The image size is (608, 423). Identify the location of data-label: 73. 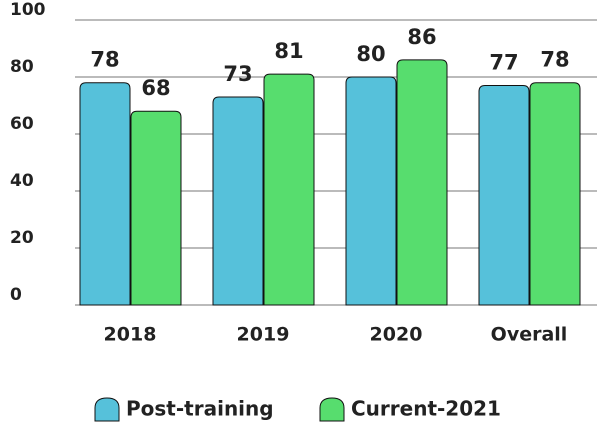
(237, 74).